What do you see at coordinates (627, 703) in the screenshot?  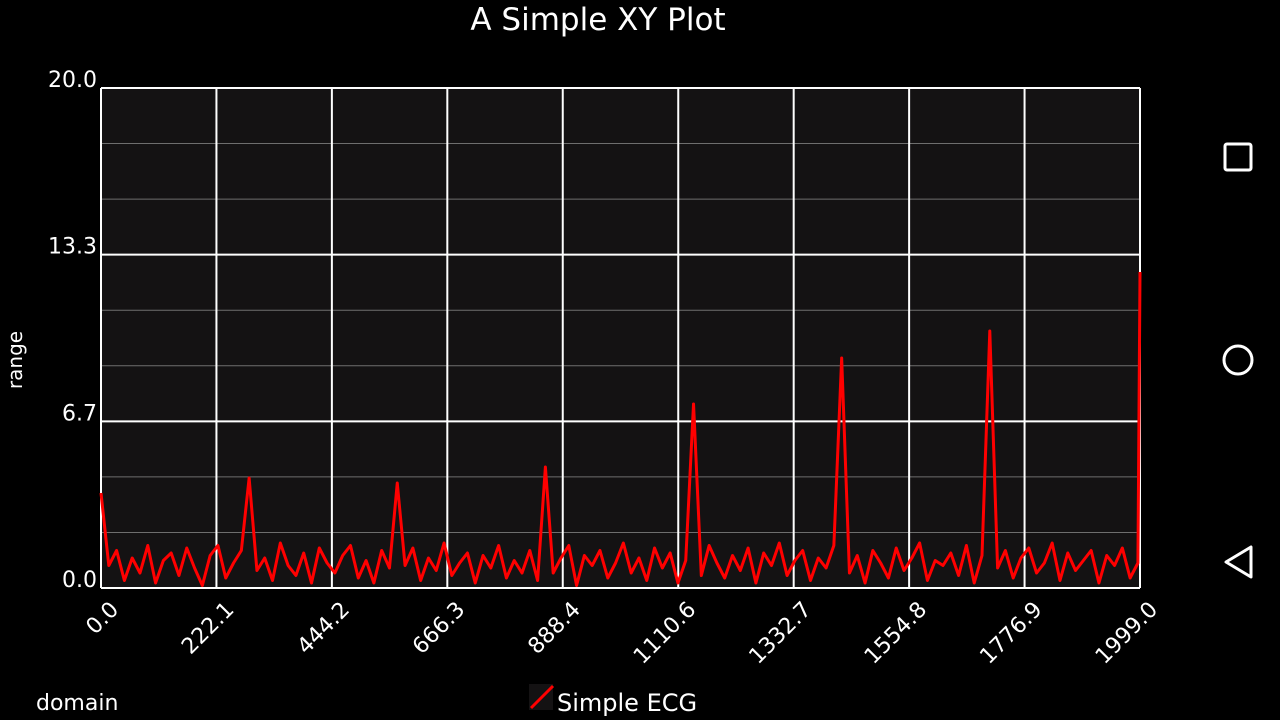 I see `legend-label: Simple ECG` at bounding box center [627, 703].